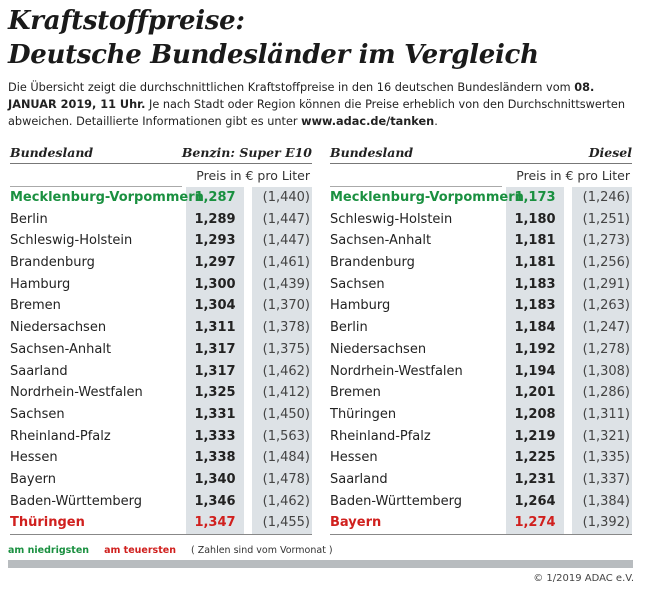 This screenshot has width=650, height=592. I want to click on previous-month-value: (1,455), so click(286, 523).